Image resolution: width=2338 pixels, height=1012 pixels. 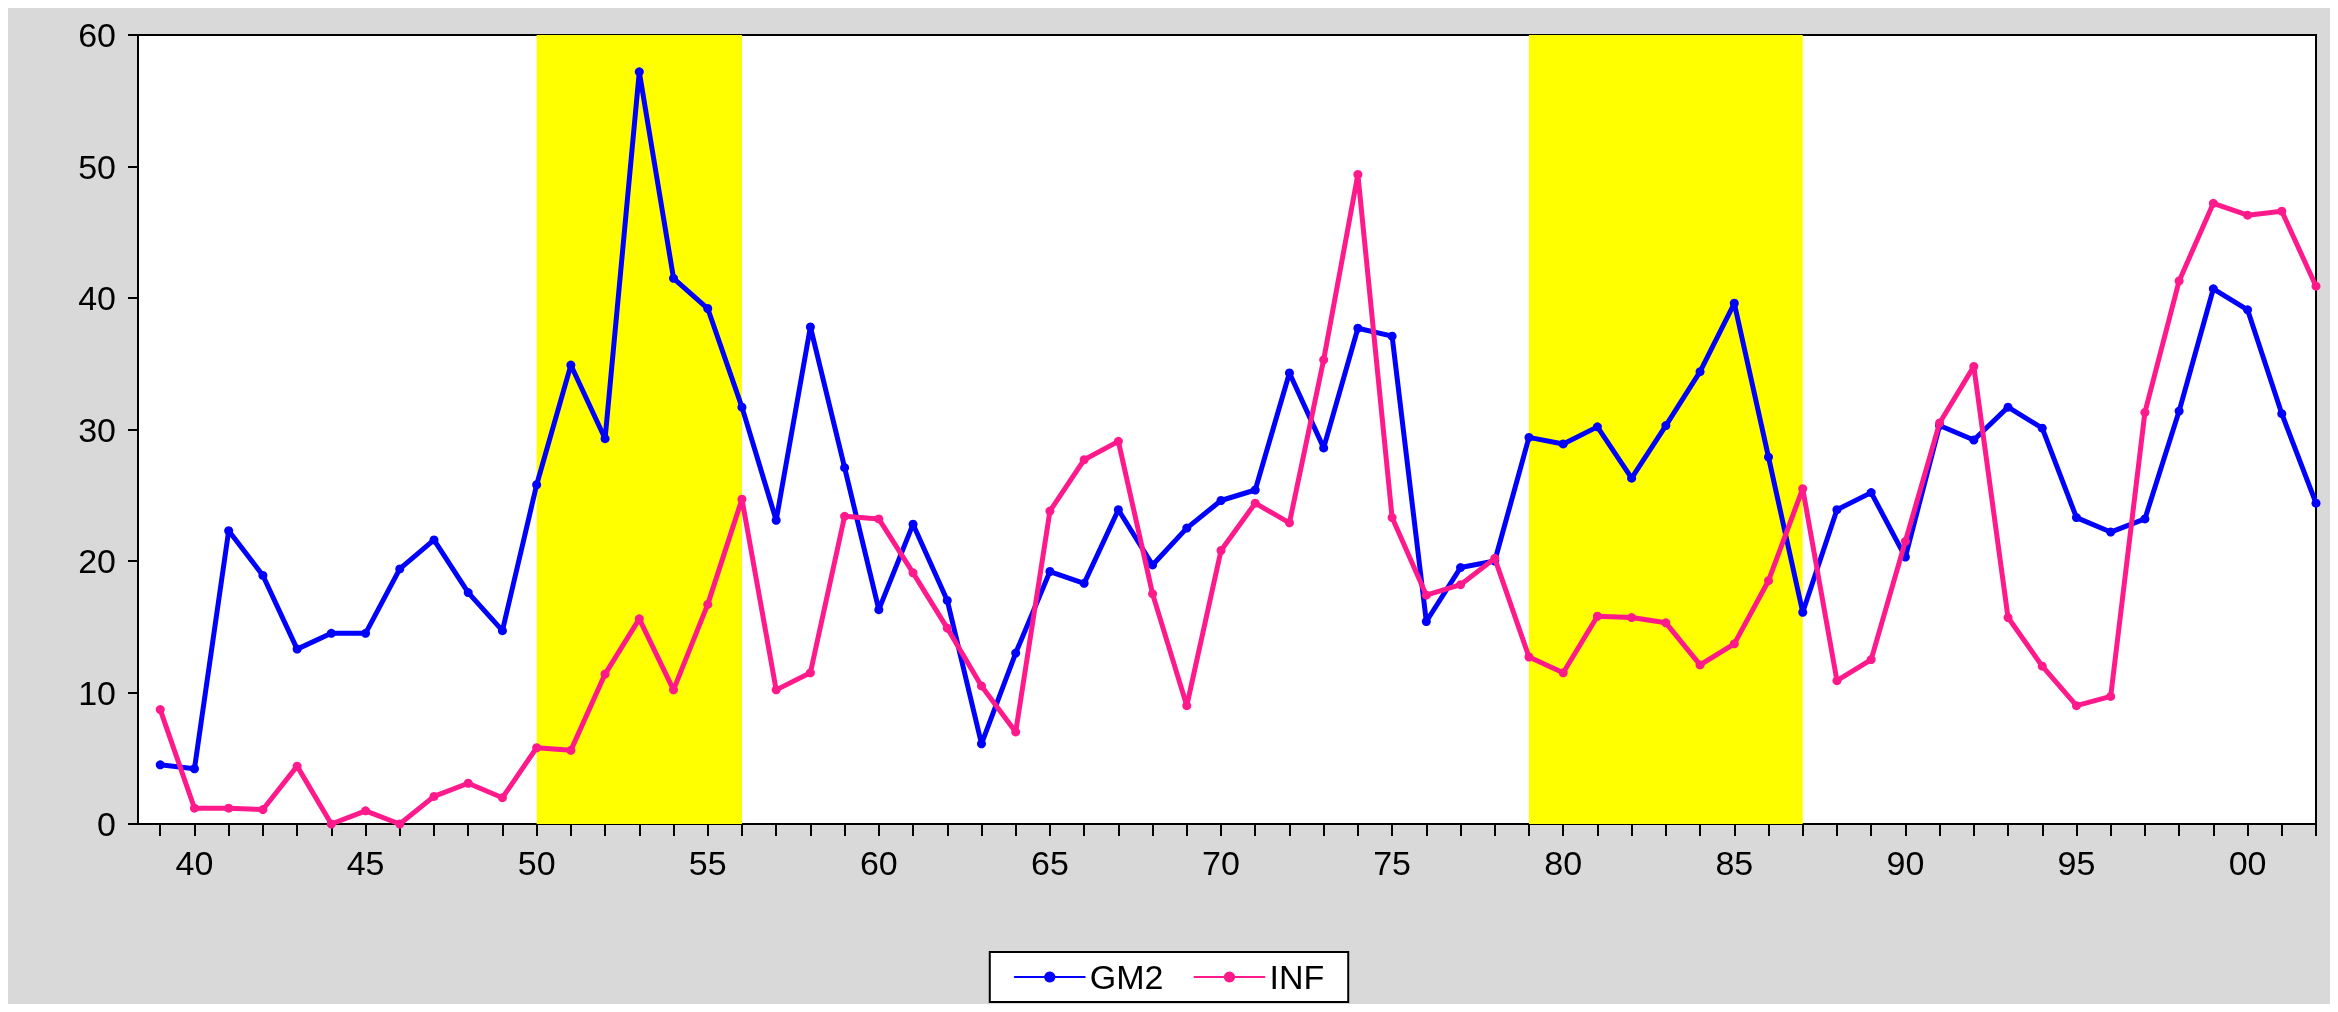 What do you see at coordinates (1563, 863) in the screenshot?
I see `x-tick-label: 80` at bounding box center [1563, 863].